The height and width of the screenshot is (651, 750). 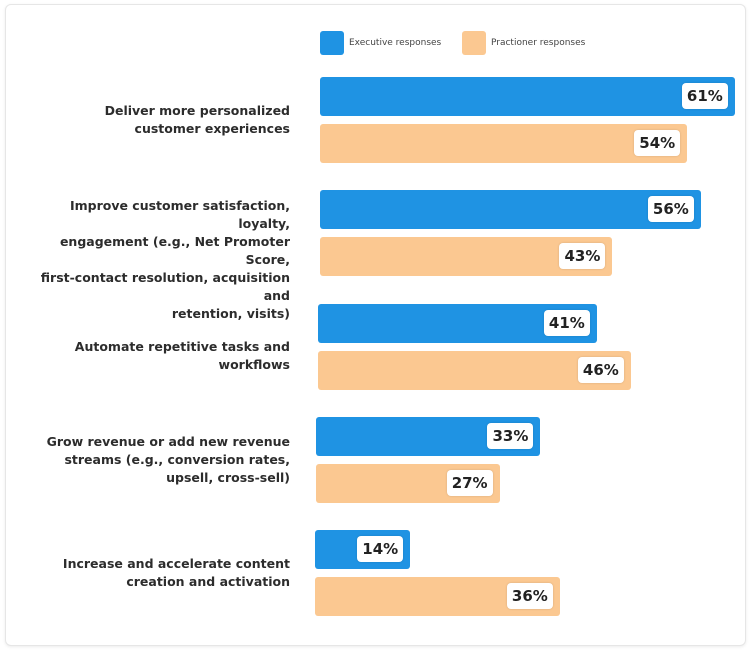 I want to click on bar: 27%, so click(x=408, y=483).